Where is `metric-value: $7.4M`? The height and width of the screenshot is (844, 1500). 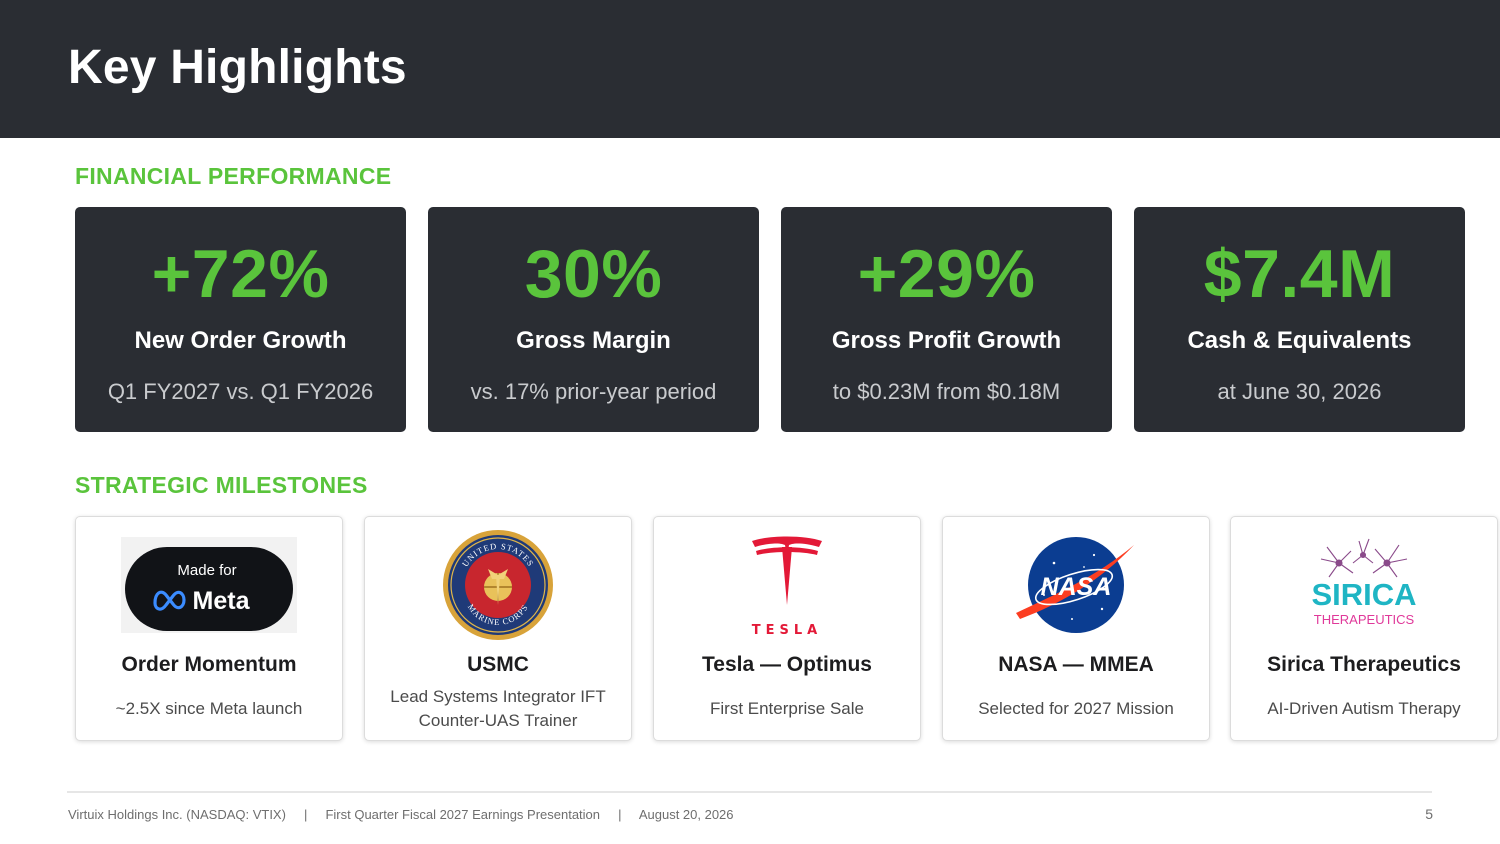
metric-value: $7.4M is located at coordinates (1299, 274).